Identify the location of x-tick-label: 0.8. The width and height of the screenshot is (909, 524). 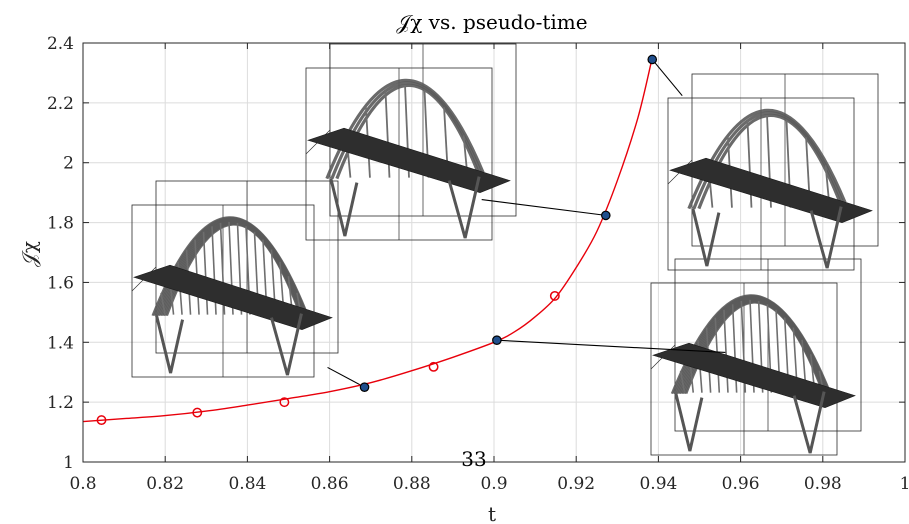
(82, 484).